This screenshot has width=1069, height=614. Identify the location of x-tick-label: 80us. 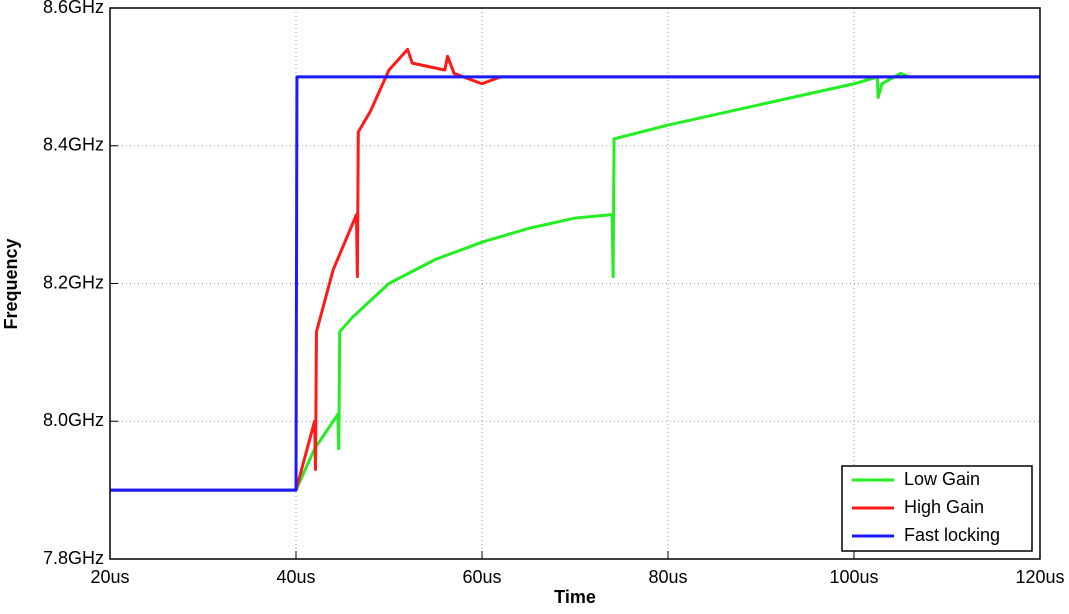
(667, 577).